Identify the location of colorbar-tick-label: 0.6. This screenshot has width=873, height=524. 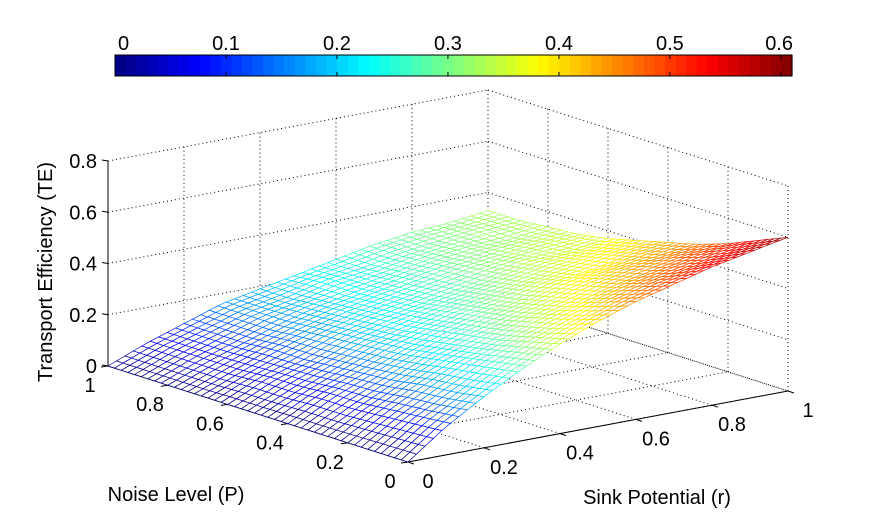
(779, 44).